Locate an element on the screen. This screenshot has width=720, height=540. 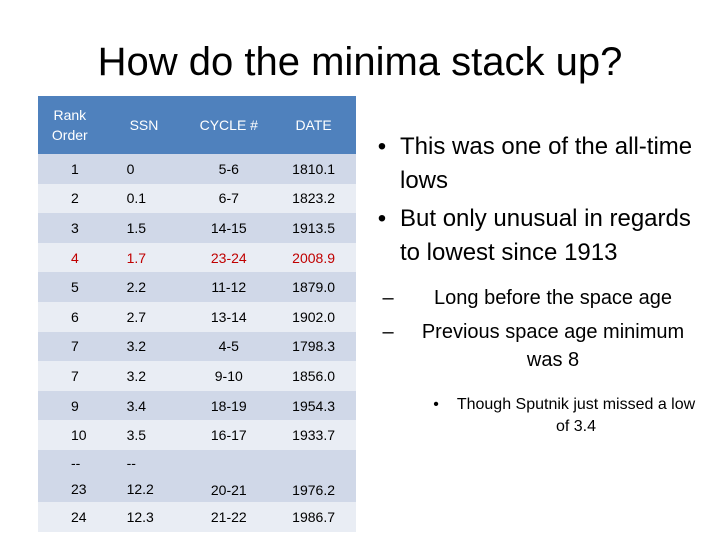
cell-cycle: 14-15 is located at coordinates (229, 228).